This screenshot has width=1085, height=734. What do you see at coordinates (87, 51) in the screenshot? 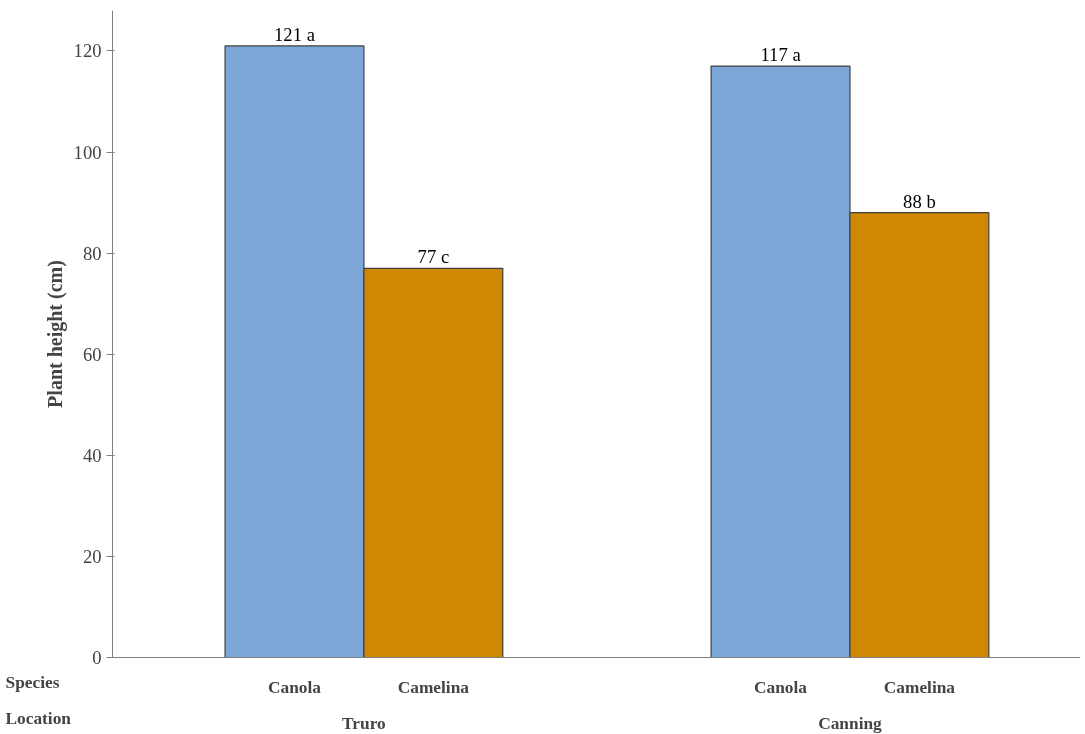
I see `y-tick-label: 120` at bounding box center [87, 51].